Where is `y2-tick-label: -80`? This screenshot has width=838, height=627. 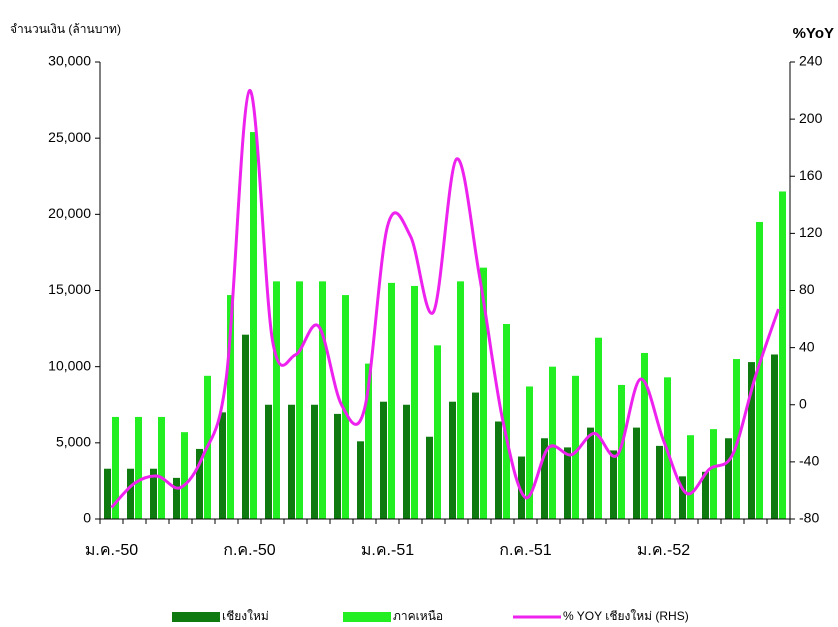 y2-tick-label: -80 is located at coordinates (809, 518).